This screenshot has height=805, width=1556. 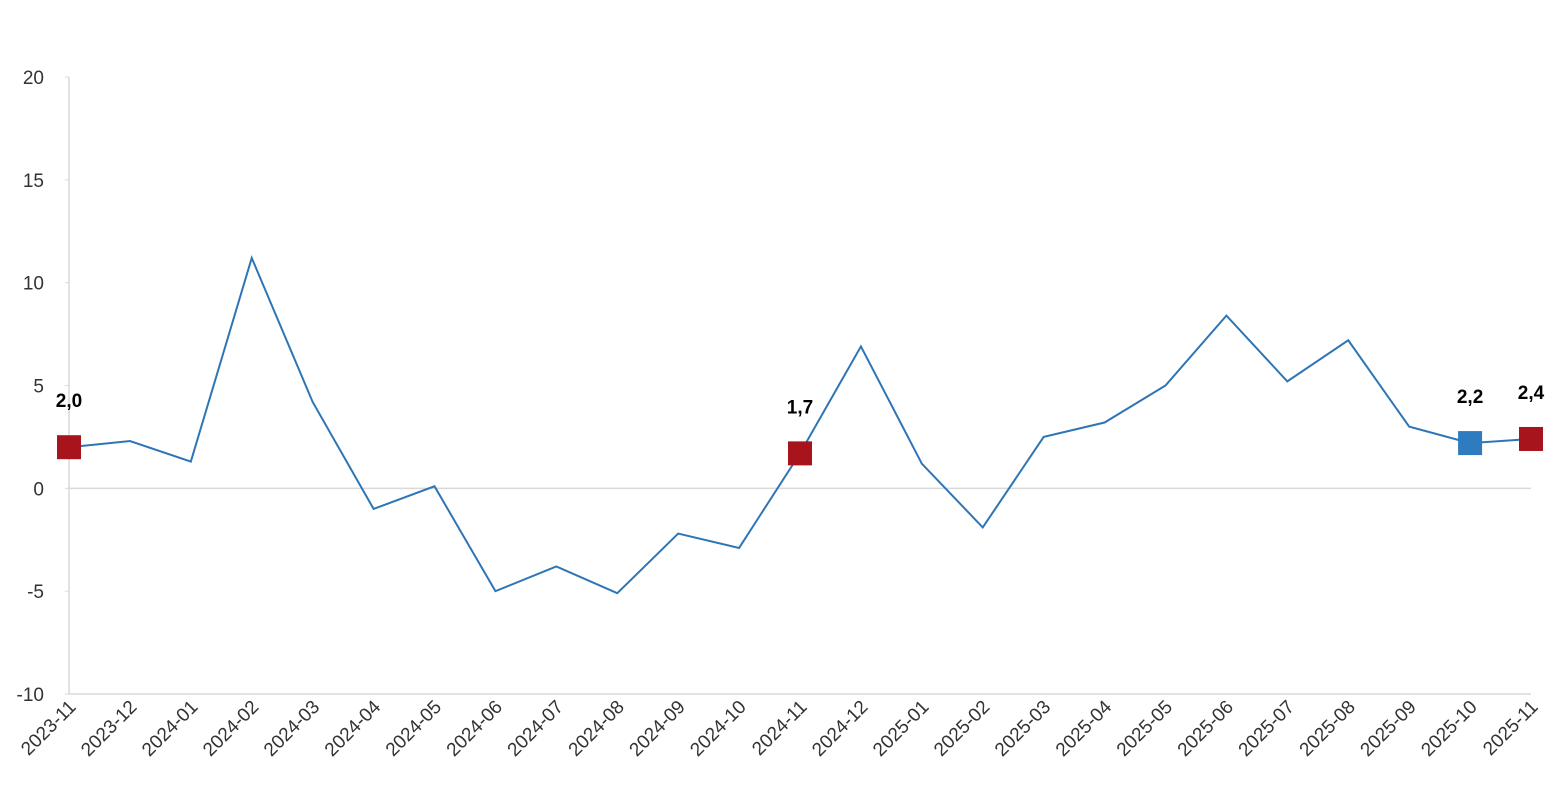 What do you see at coordinates (800, 407) in the screenshot?
I see `data-label: 1,7` at bounding box center [800, 407].